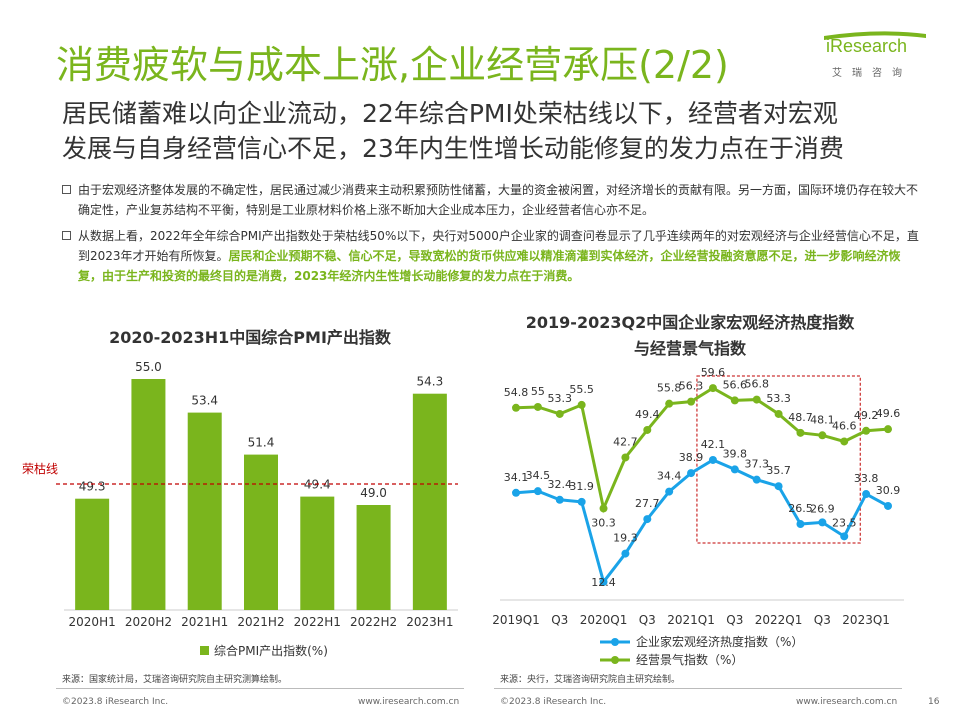 This screenshot has height=720, width=960. I want to click on subtitle-line-1: 居民储蓄难以向企业流动，22年综合PMI处荣枯线以下，经营者对宏观, so click(450, 113).